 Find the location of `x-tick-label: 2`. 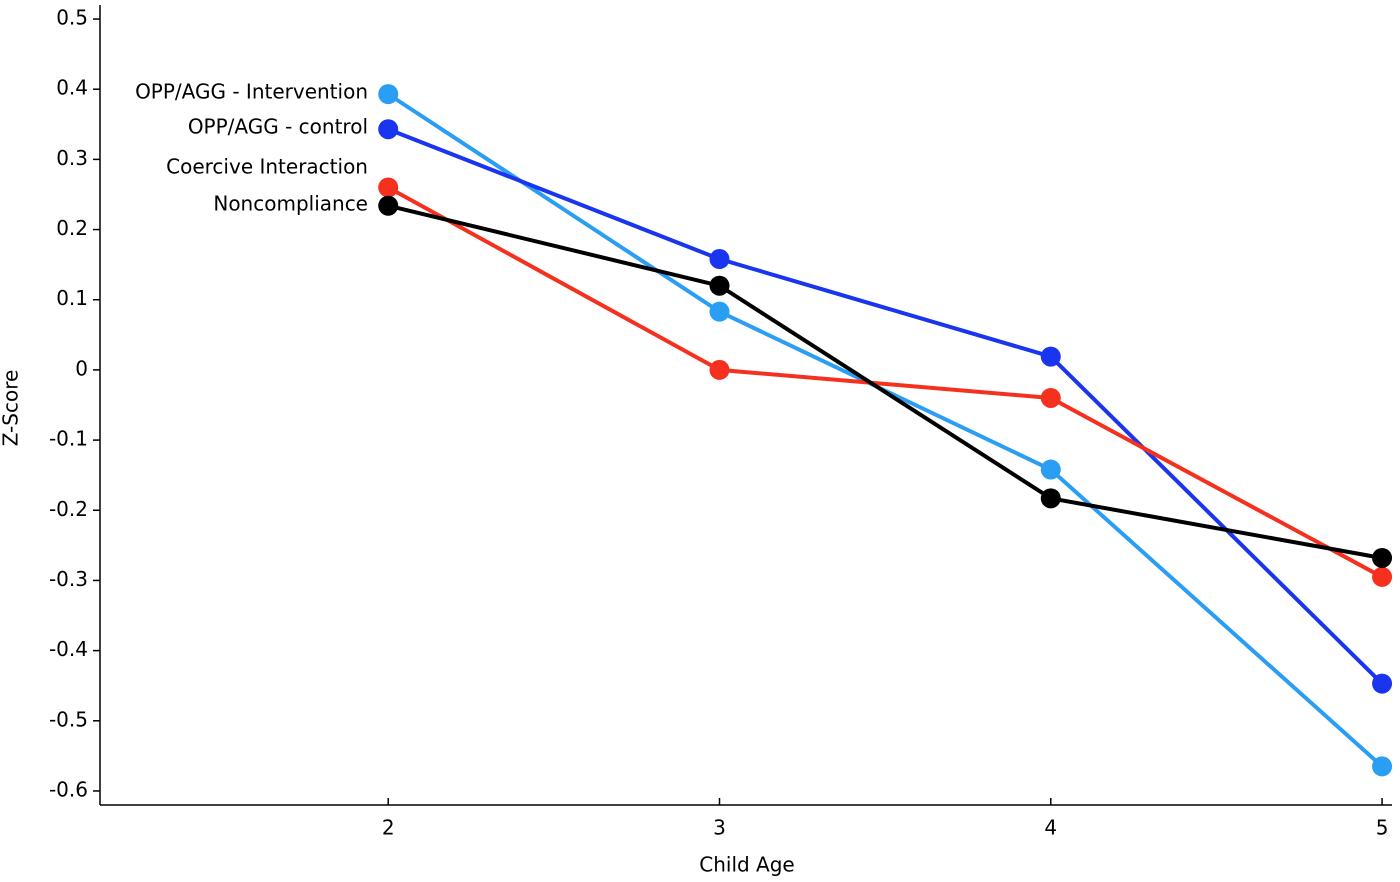

x-tick-label: 2 is located at coordinates (388, 828).